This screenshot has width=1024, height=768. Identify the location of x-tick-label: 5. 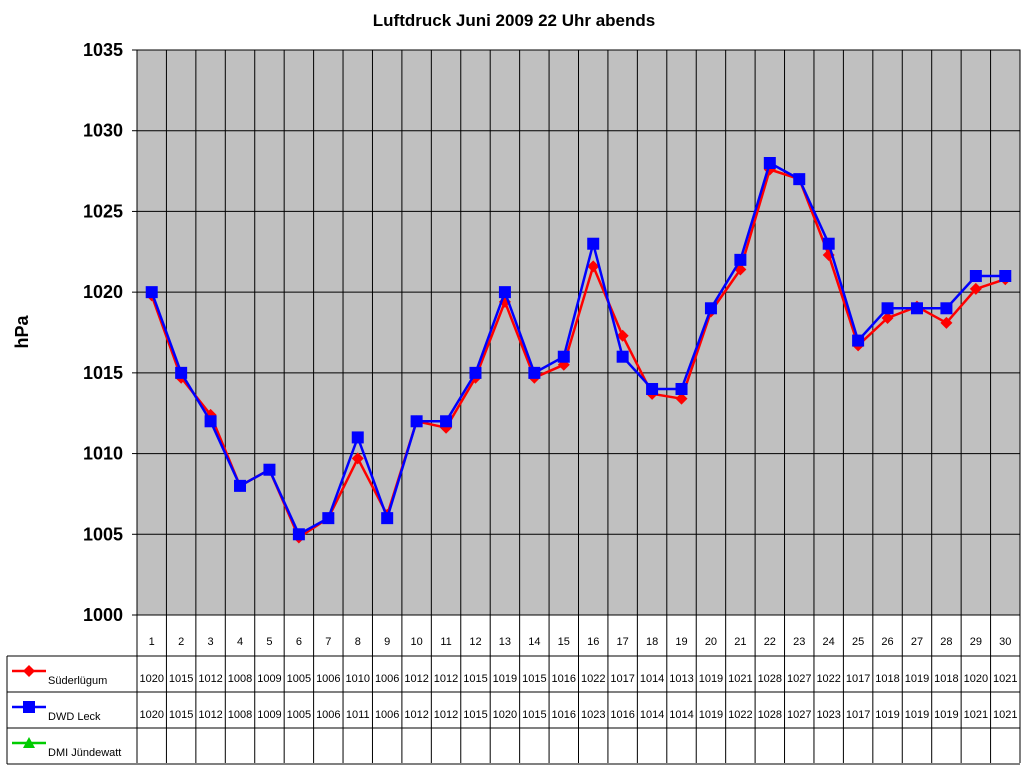
(269, 642).